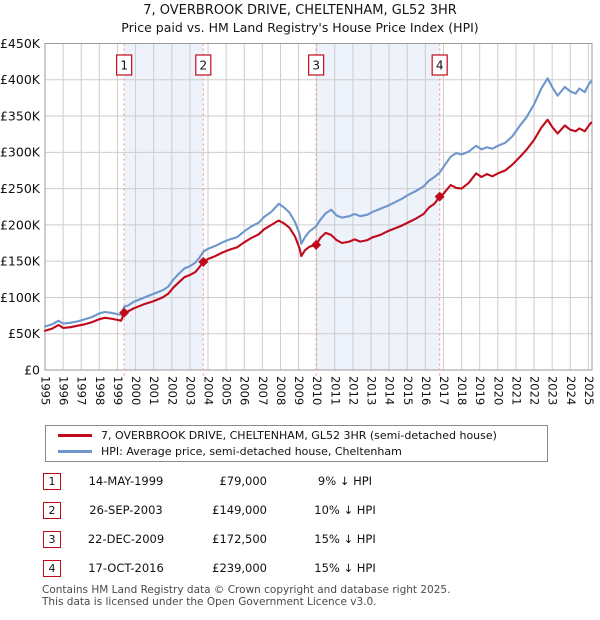 This screenshot has width=600, height=620. Describe the element at coordinates (32, 369) in the screenshot. I see `y-axis-tick-label: £0` at that location.